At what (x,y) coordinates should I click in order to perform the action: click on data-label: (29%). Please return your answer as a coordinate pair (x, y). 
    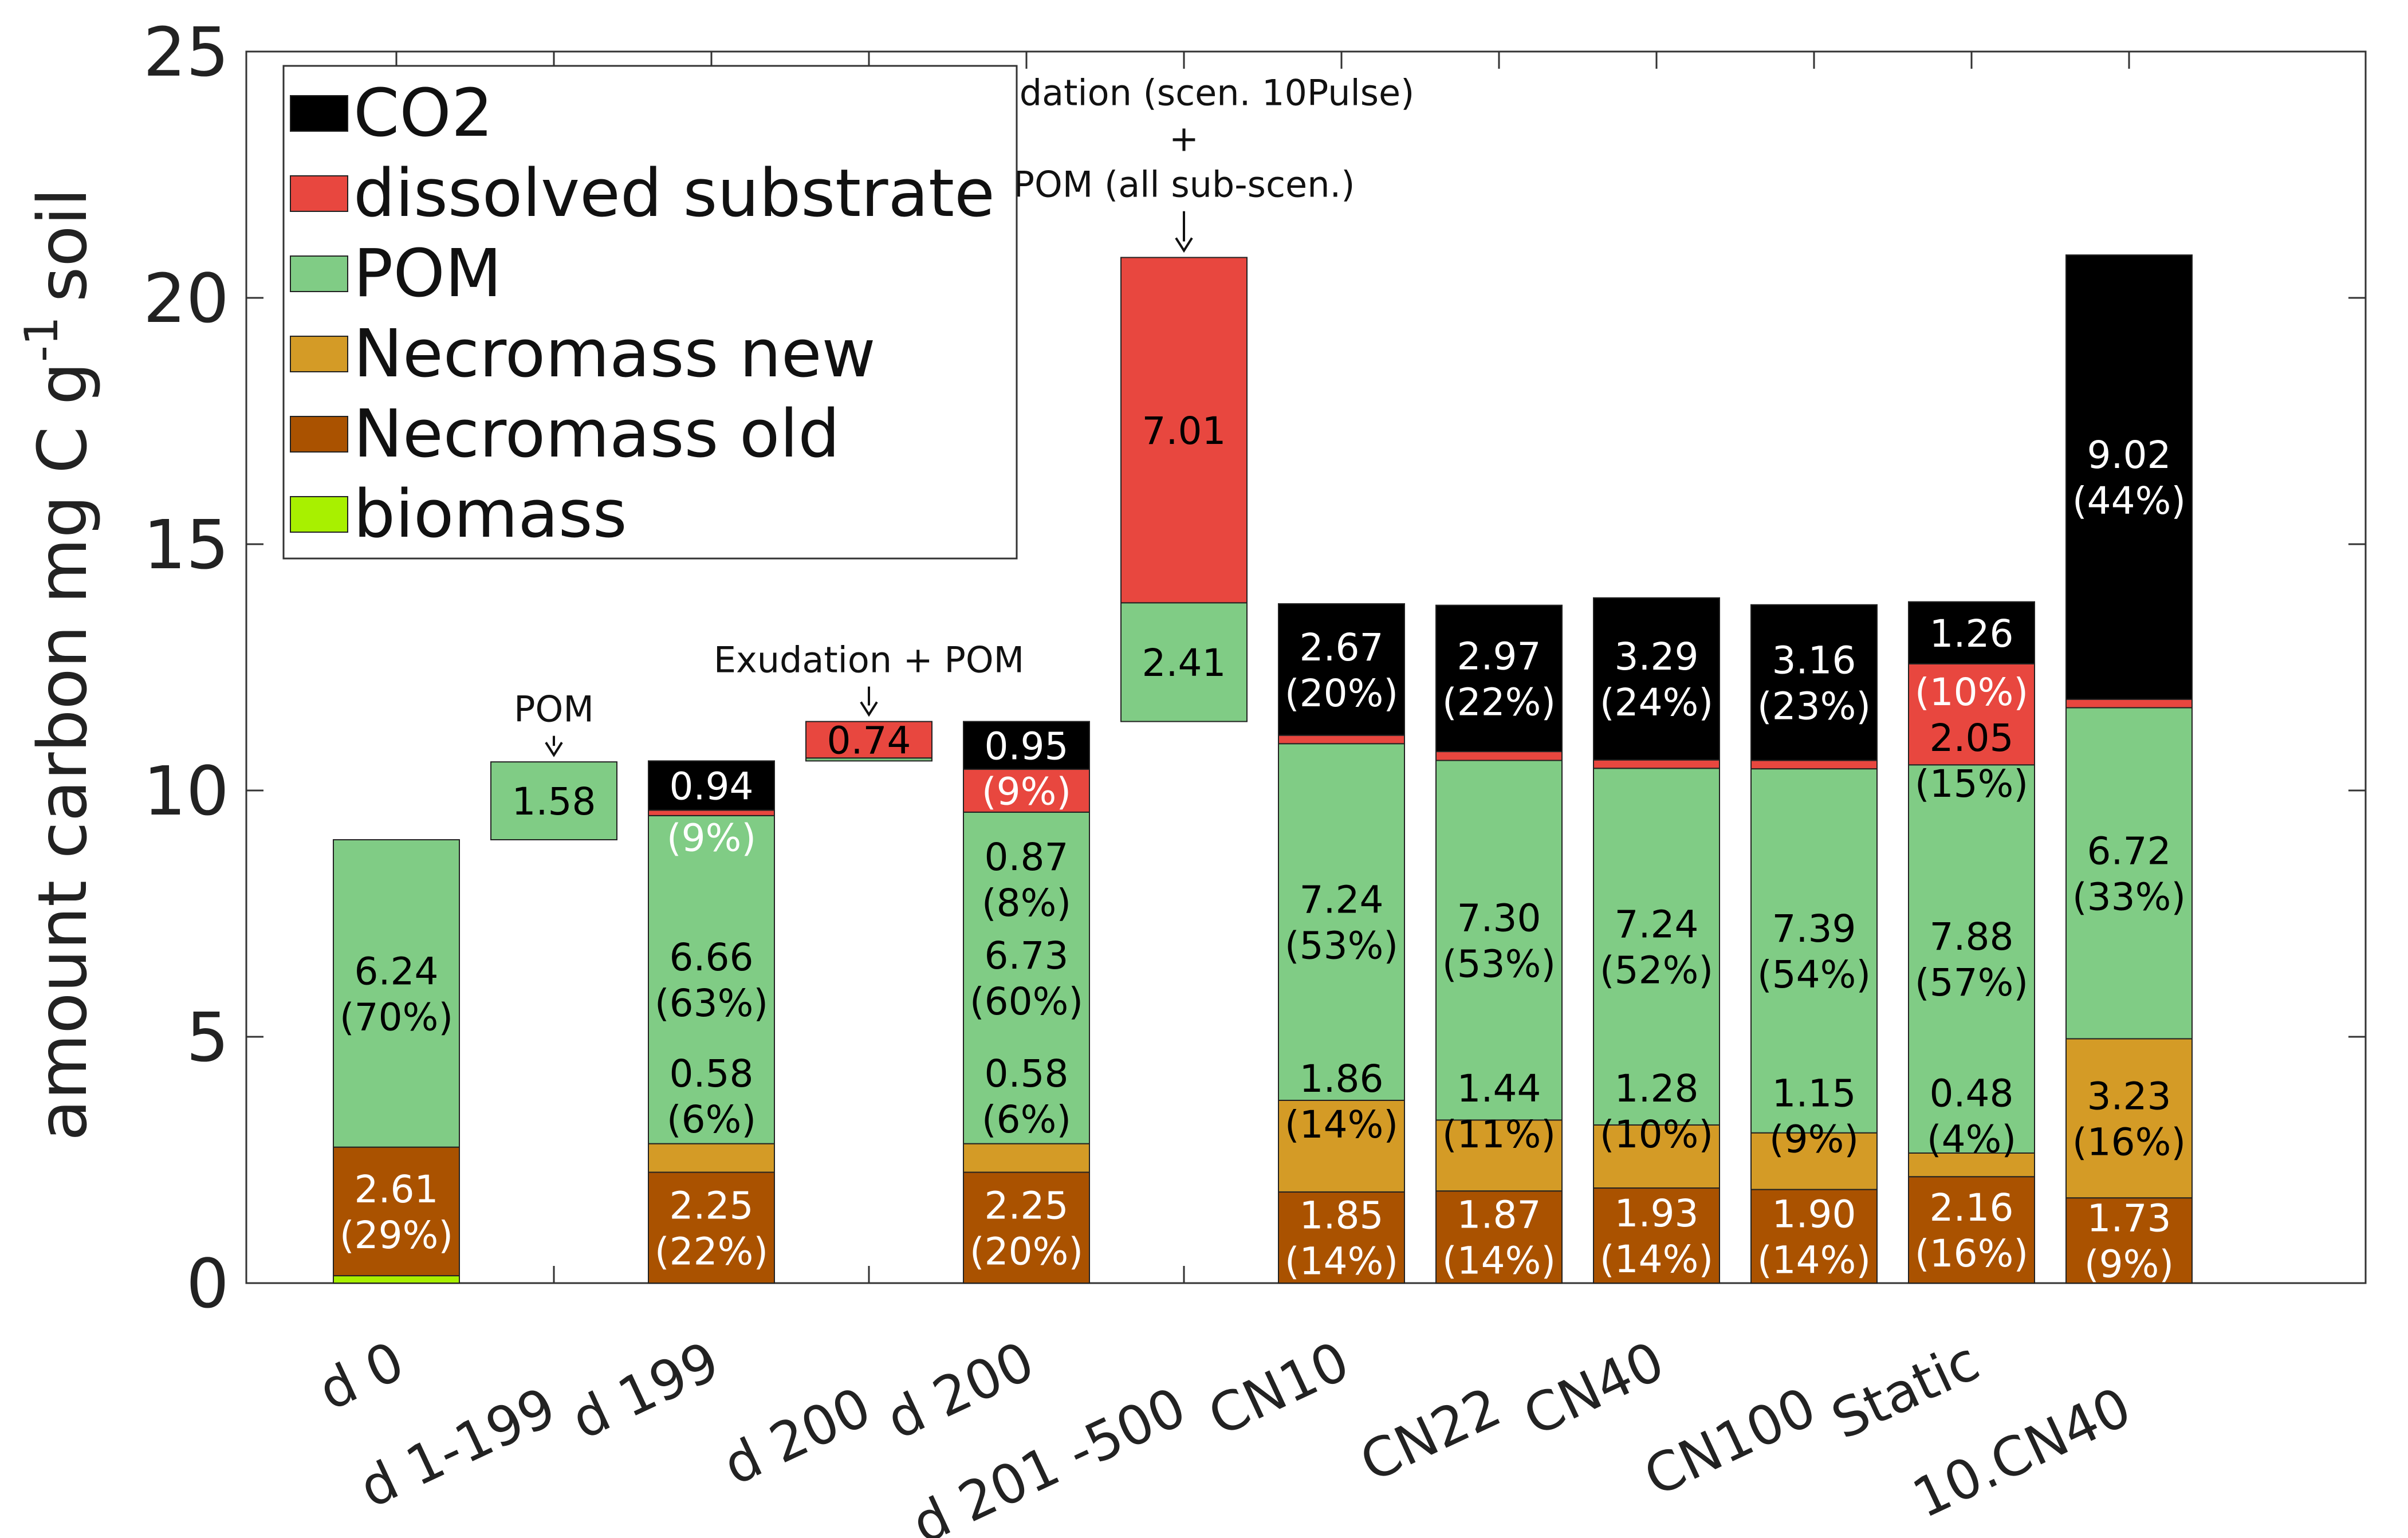
    Looking at the image, I should click on (397, 1235).